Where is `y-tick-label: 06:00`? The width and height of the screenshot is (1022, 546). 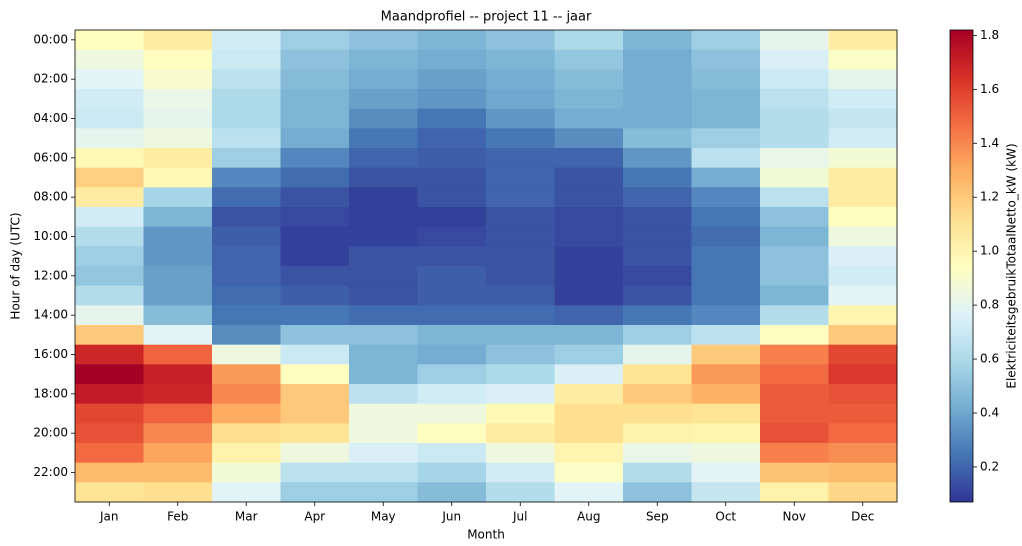 y-tick-label: 06:00 is located at coordinates (50, 157).